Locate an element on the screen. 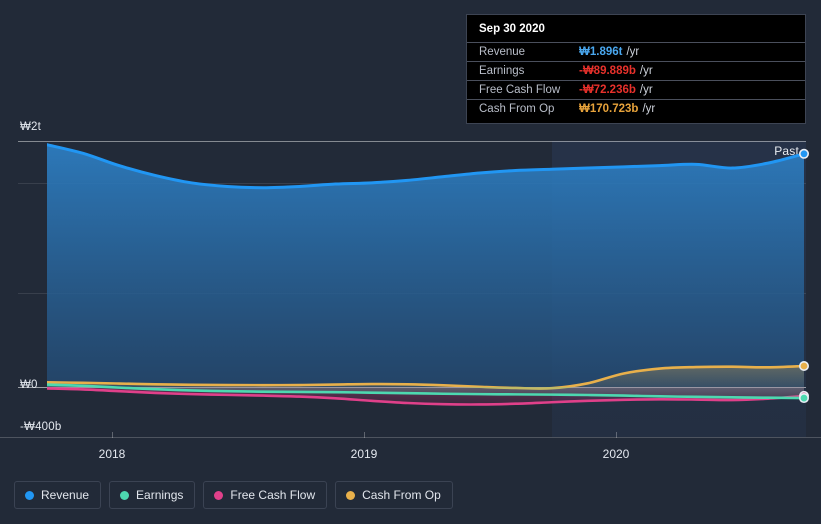 This screenshot has height=524, width=821. legend-label-revenue: Revenue is located at coordinates (65, 495).